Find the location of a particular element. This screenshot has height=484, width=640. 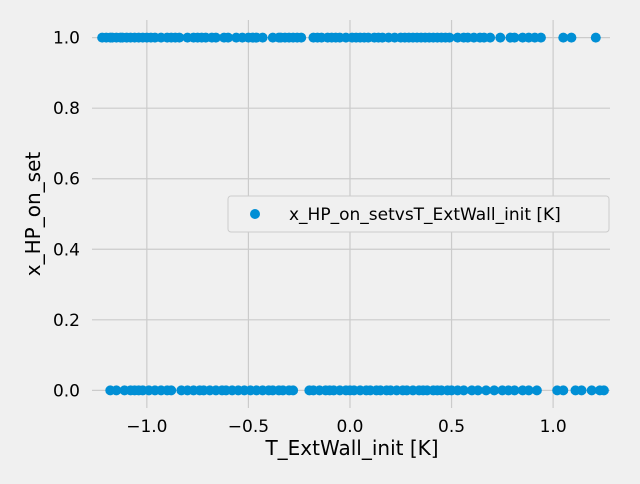

legend-label: x_HP_on_setvsT_ExtWall_init [K] is located at coordinates (425, 215).